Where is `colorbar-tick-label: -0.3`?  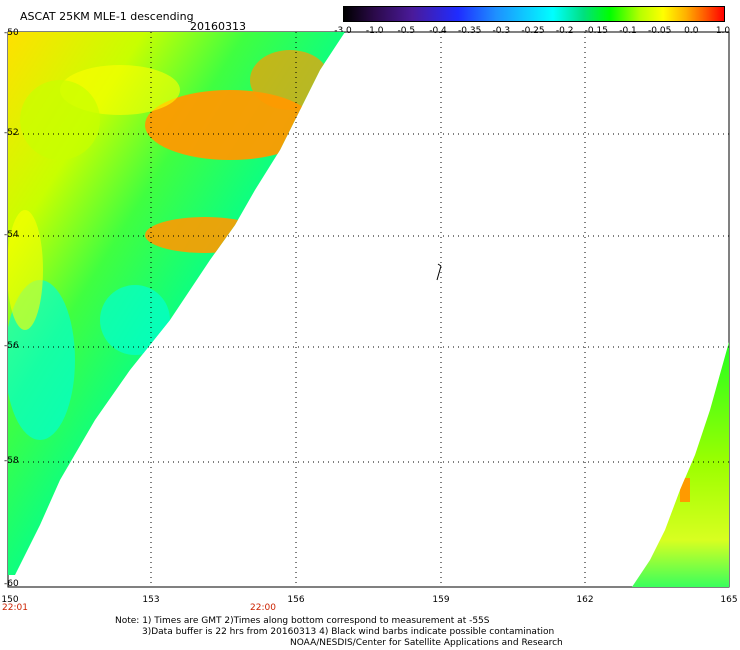
colorbar-tick-label: -0.3 is located at coordinates (501, 31).